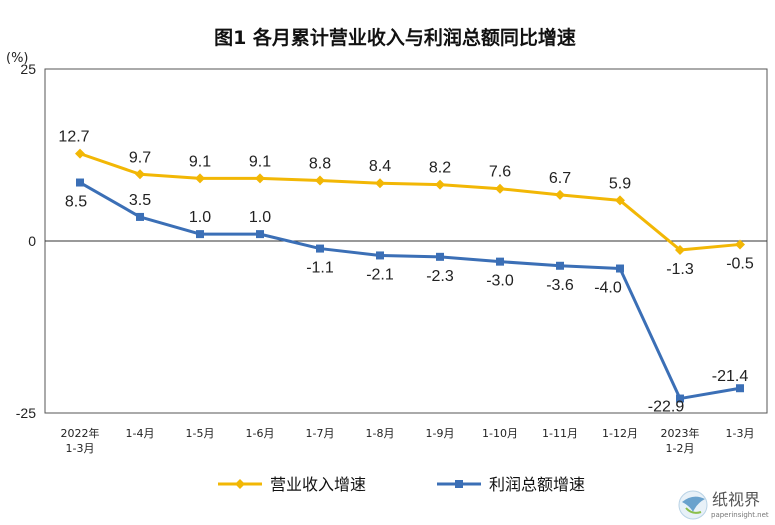  Describe the element at coordinates (459, 484) in the screenshot. I see `legend-profit-marker` at that location.